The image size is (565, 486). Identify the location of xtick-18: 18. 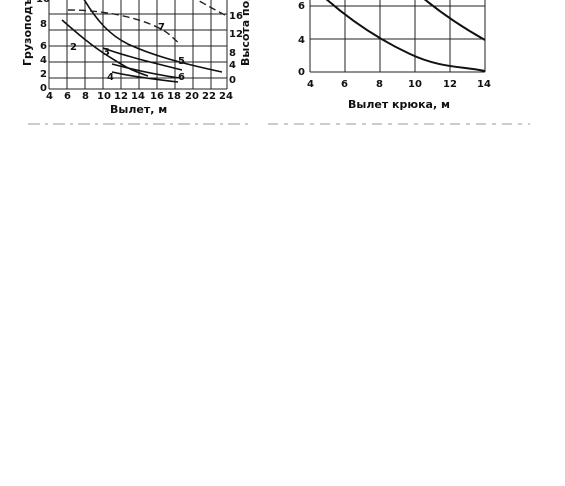
(174, 96).